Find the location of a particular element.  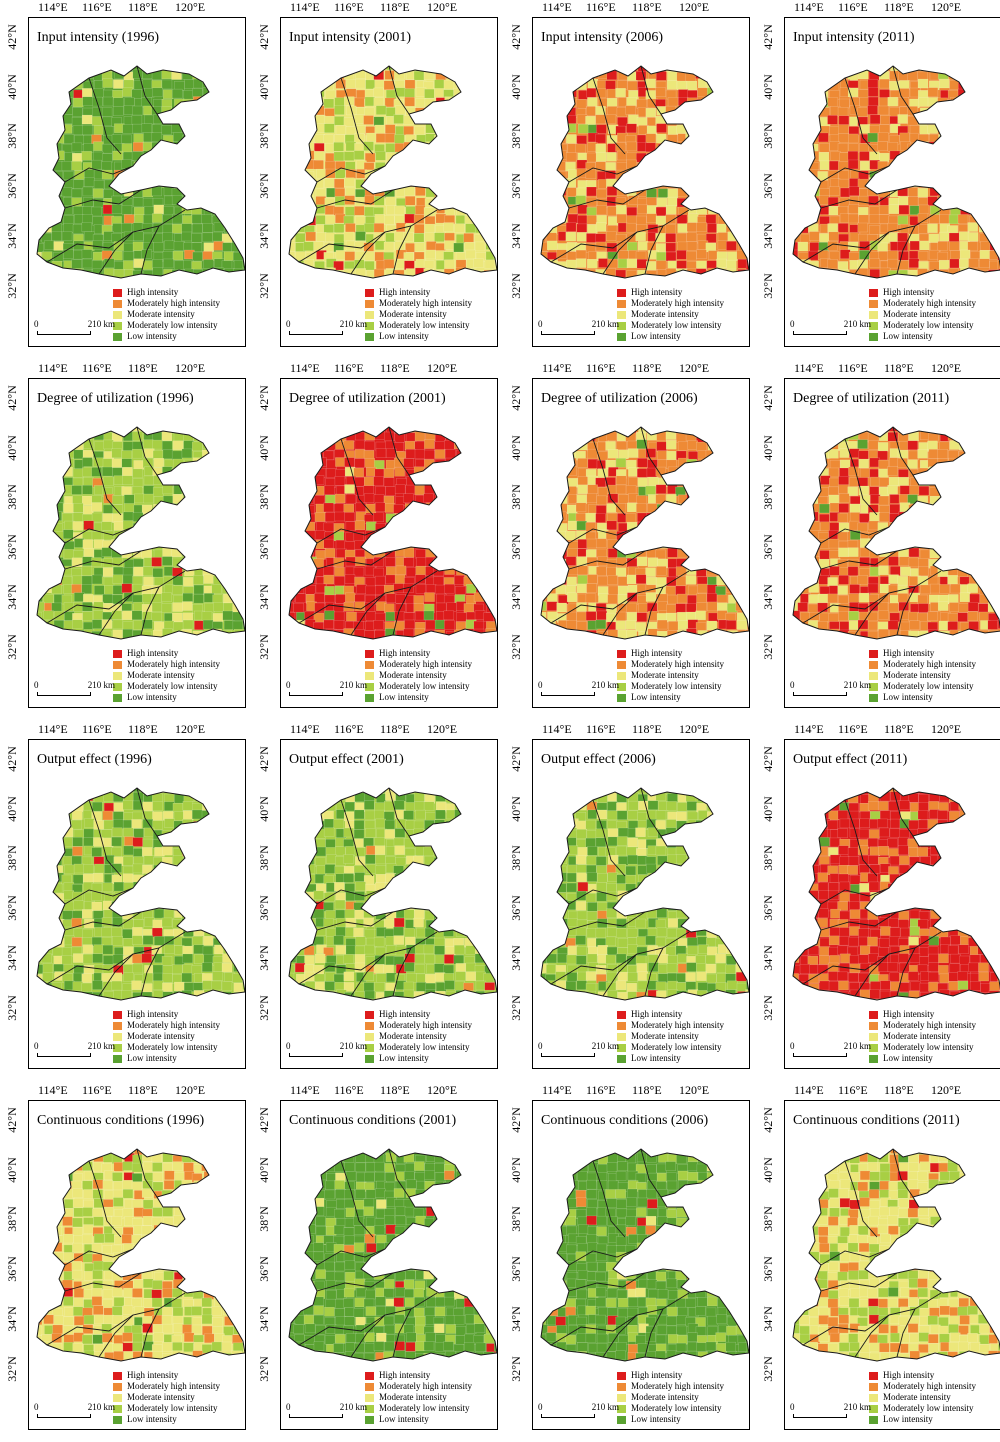

map-title: Degree of utilization (1996) is located at coordinates (115, 399).